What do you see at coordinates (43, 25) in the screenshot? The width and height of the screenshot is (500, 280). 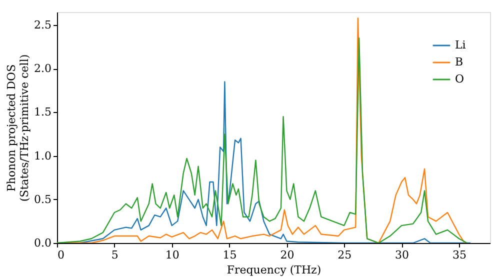 I see `y-tick-label: 2.5` at bounding box center [43, 25].